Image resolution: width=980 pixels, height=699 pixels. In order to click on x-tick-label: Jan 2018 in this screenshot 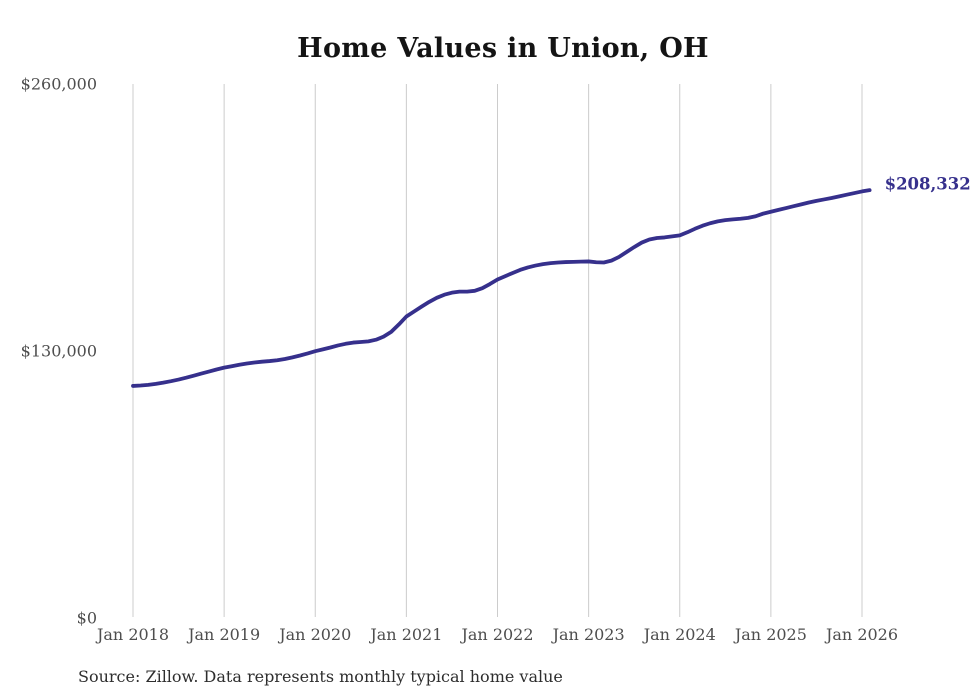, I will do `click(133, 634)`.